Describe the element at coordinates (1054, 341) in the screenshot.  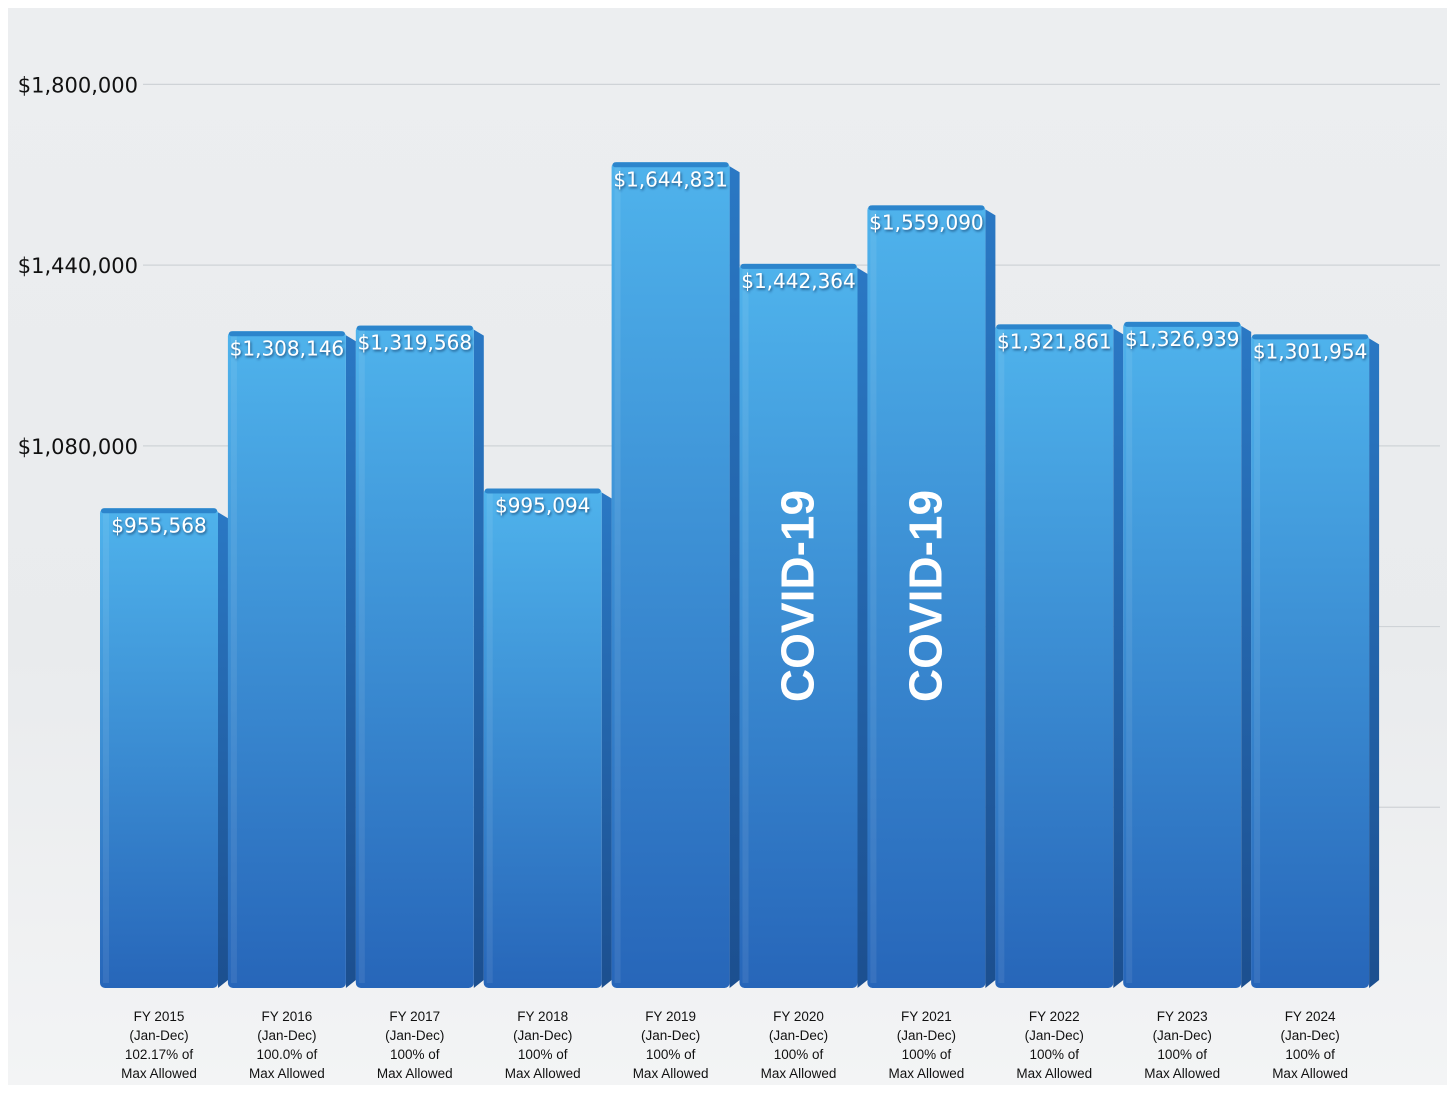
I see `bar-value-label: $1,321,861` at that location.